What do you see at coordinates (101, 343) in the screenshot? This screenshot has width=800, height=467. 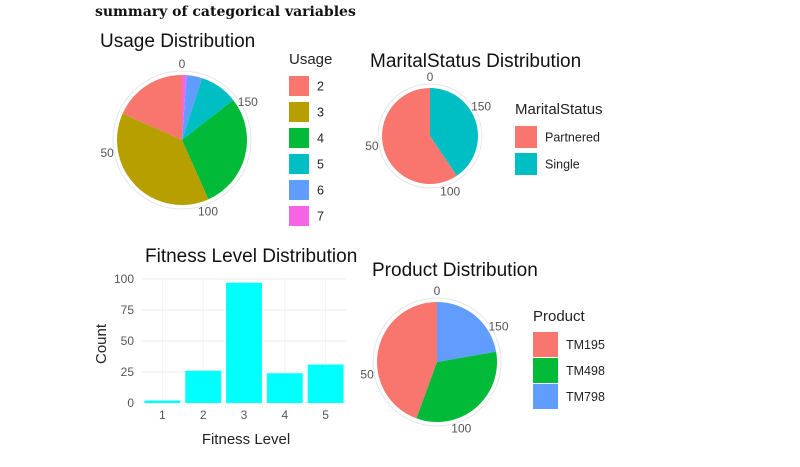 I see `y-axis-title: Count` at bounding box center [101, 343].